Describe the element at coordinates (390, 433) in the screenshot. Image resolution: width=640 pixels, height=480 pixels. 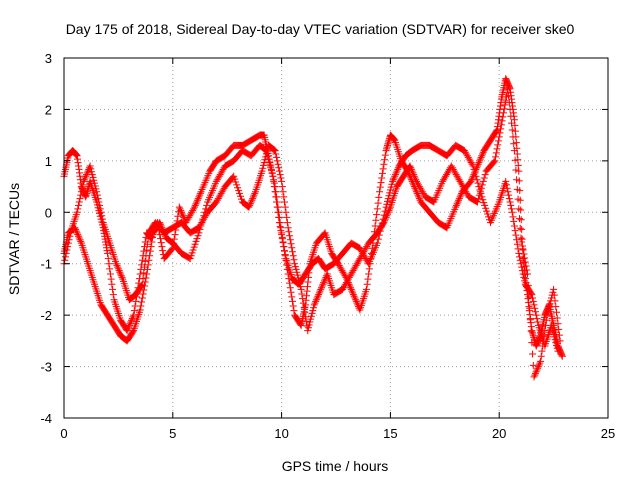
I see `x-tick-label: 15` at that location.